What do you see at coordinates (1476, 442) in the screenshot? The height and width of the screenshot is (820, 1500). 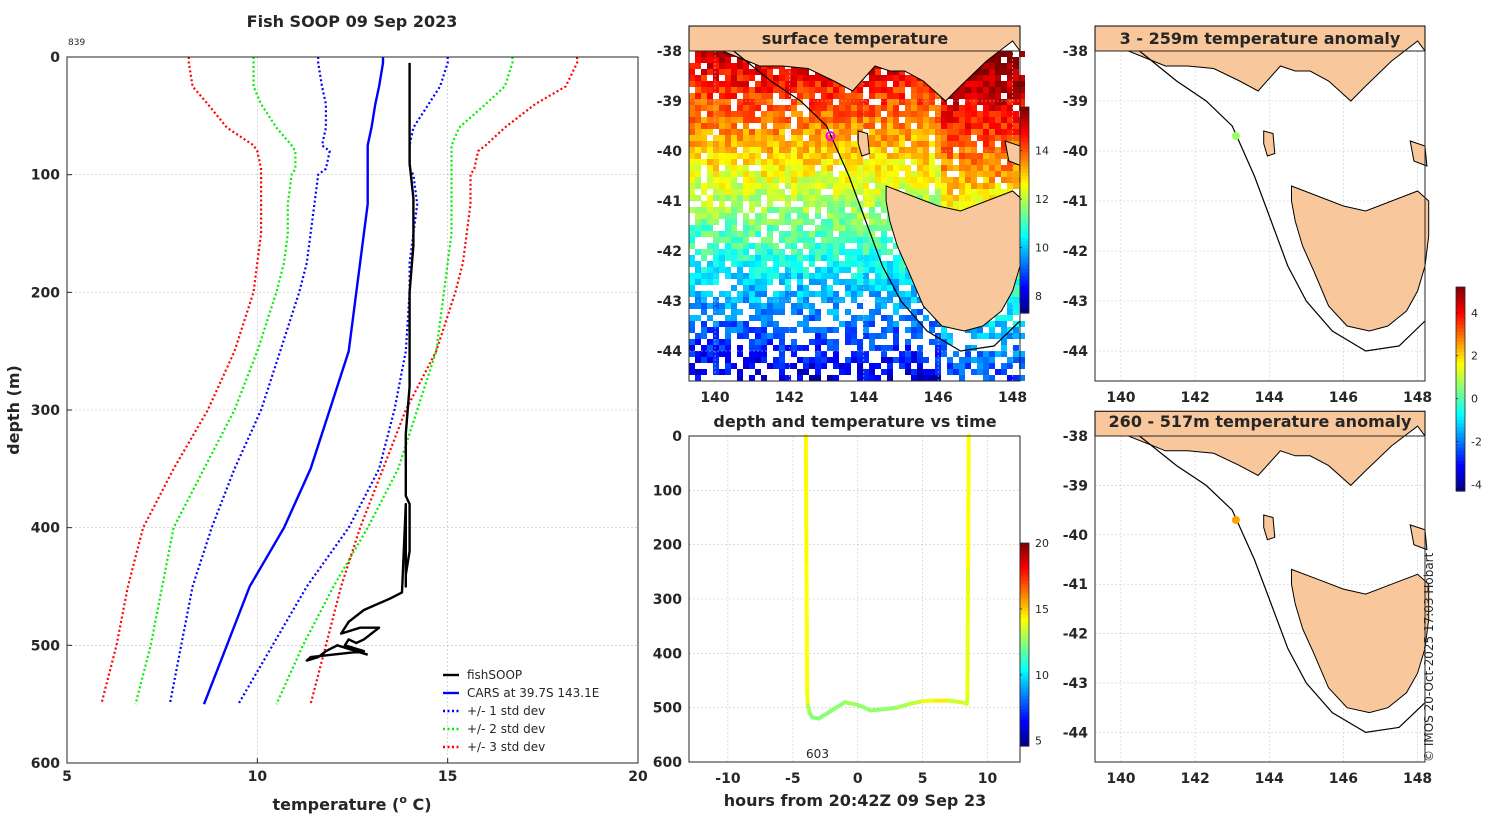 I see `colorbar-tick-label: -2` at bounding box center [1476, 442].